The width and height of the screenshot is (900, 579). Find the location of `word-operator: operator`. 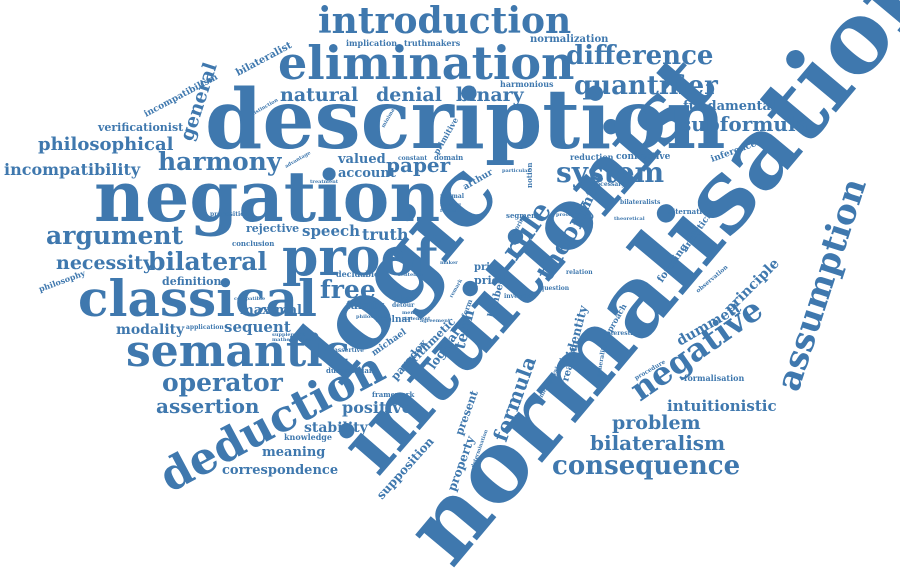

word-operator: operator is located at coordinates (223, 382).